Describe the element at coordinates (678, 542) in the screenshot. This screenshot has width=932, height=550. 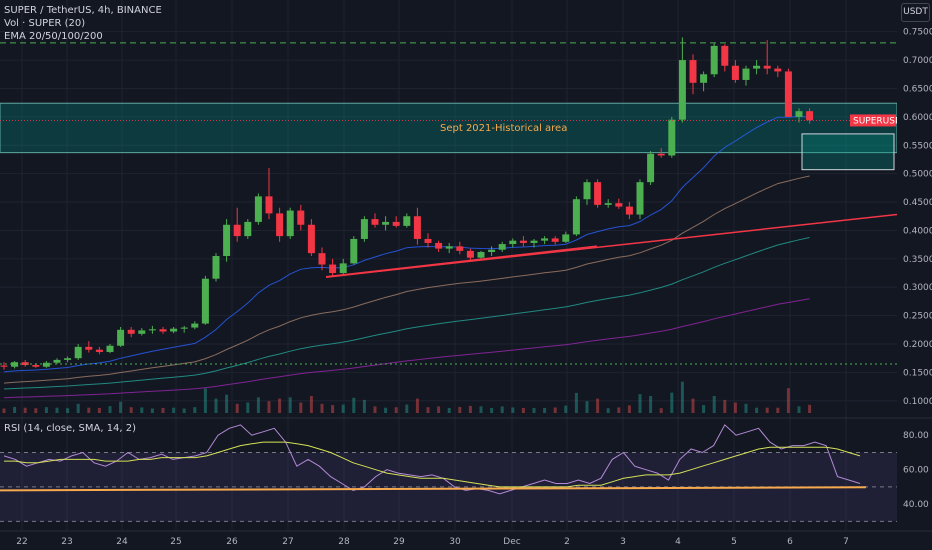
I see `time-tick-label: 4` at that location.